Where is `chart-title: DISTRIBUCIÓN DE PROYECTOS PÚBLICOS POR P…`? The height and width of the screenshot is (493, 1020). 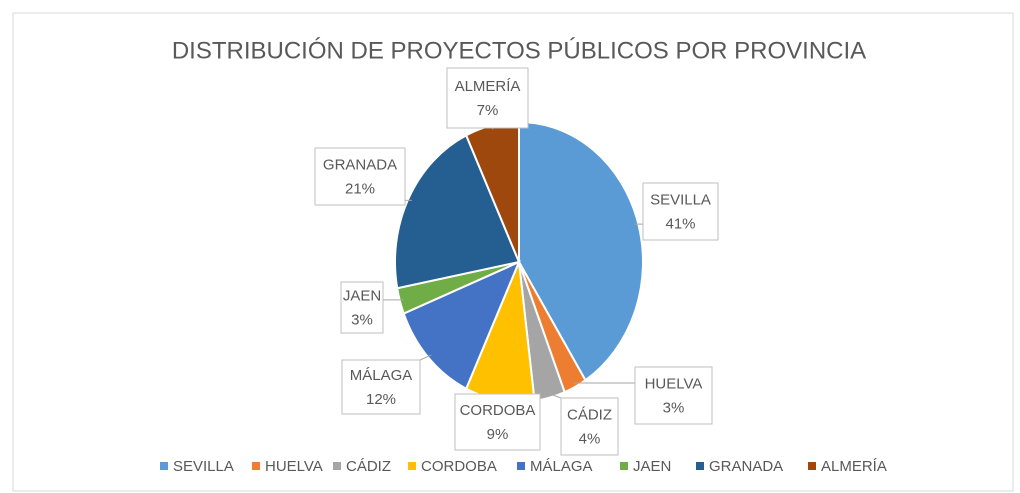
chart-title: DISTRIBUCIÓN DE PROYECTOS PÚBLICOS POR P… is located at coordinates (519, 50).